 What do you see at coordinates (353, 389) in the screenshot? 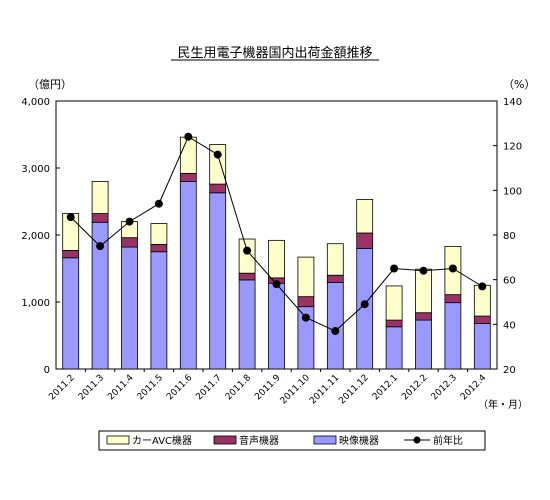
I see `x-tick-label: 2011.12` at bounding box center [353, 389].